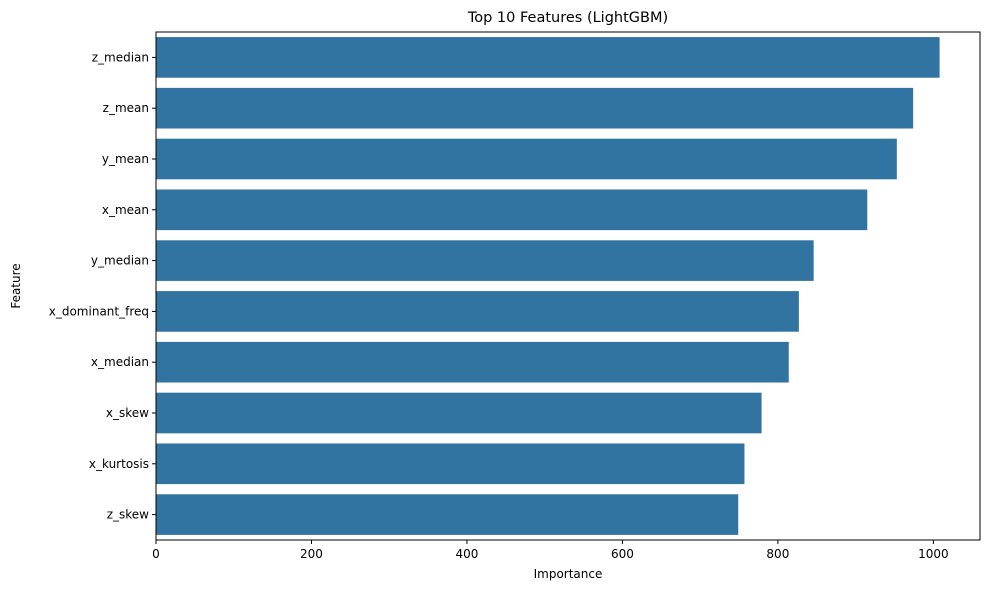 This screenshot has height=594, width=989. I want to click on y-tick-label: x_dominant_freq, so click(99, 311).